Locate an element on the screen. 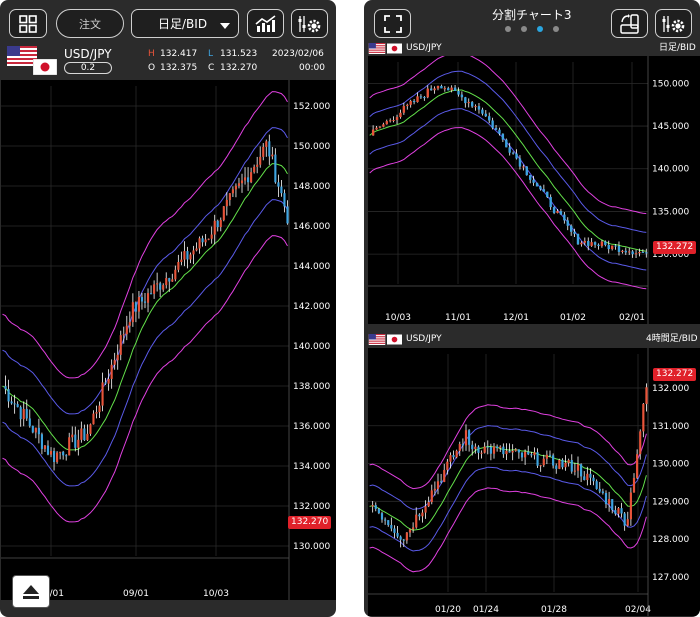  page-indicator is located at coordinates (532, 29).